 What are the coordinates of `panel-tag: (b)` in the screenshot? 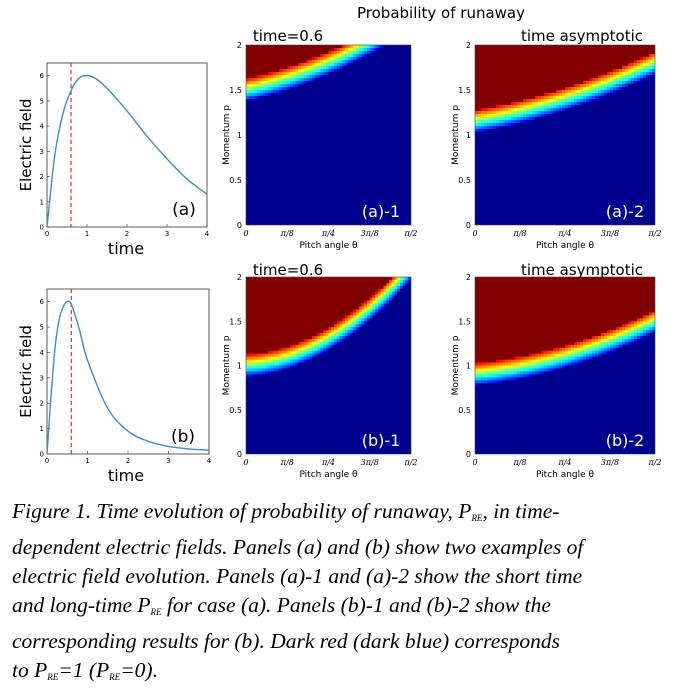 It's located at (183, 437).